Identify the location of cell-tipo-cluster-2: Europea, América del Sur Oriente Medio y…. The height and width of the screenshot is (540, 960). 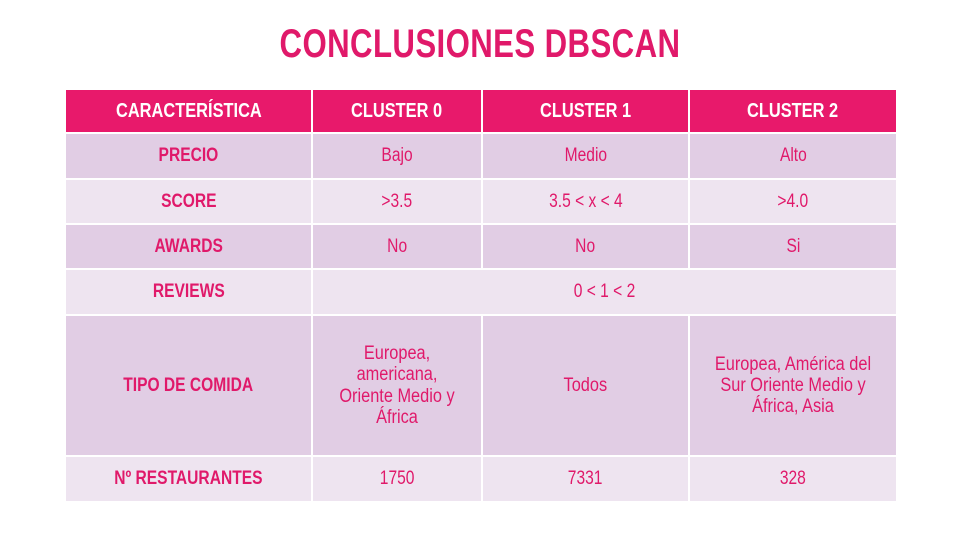
(793, 385).